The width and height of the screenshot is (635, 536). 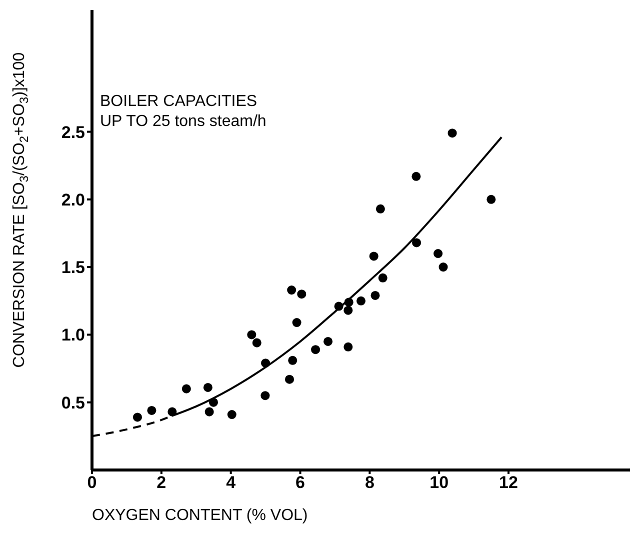 What do you see at coordinates (439, 482) in the screenshot?
I see `x-tick-label: 10` at bounding box center [439, 482].